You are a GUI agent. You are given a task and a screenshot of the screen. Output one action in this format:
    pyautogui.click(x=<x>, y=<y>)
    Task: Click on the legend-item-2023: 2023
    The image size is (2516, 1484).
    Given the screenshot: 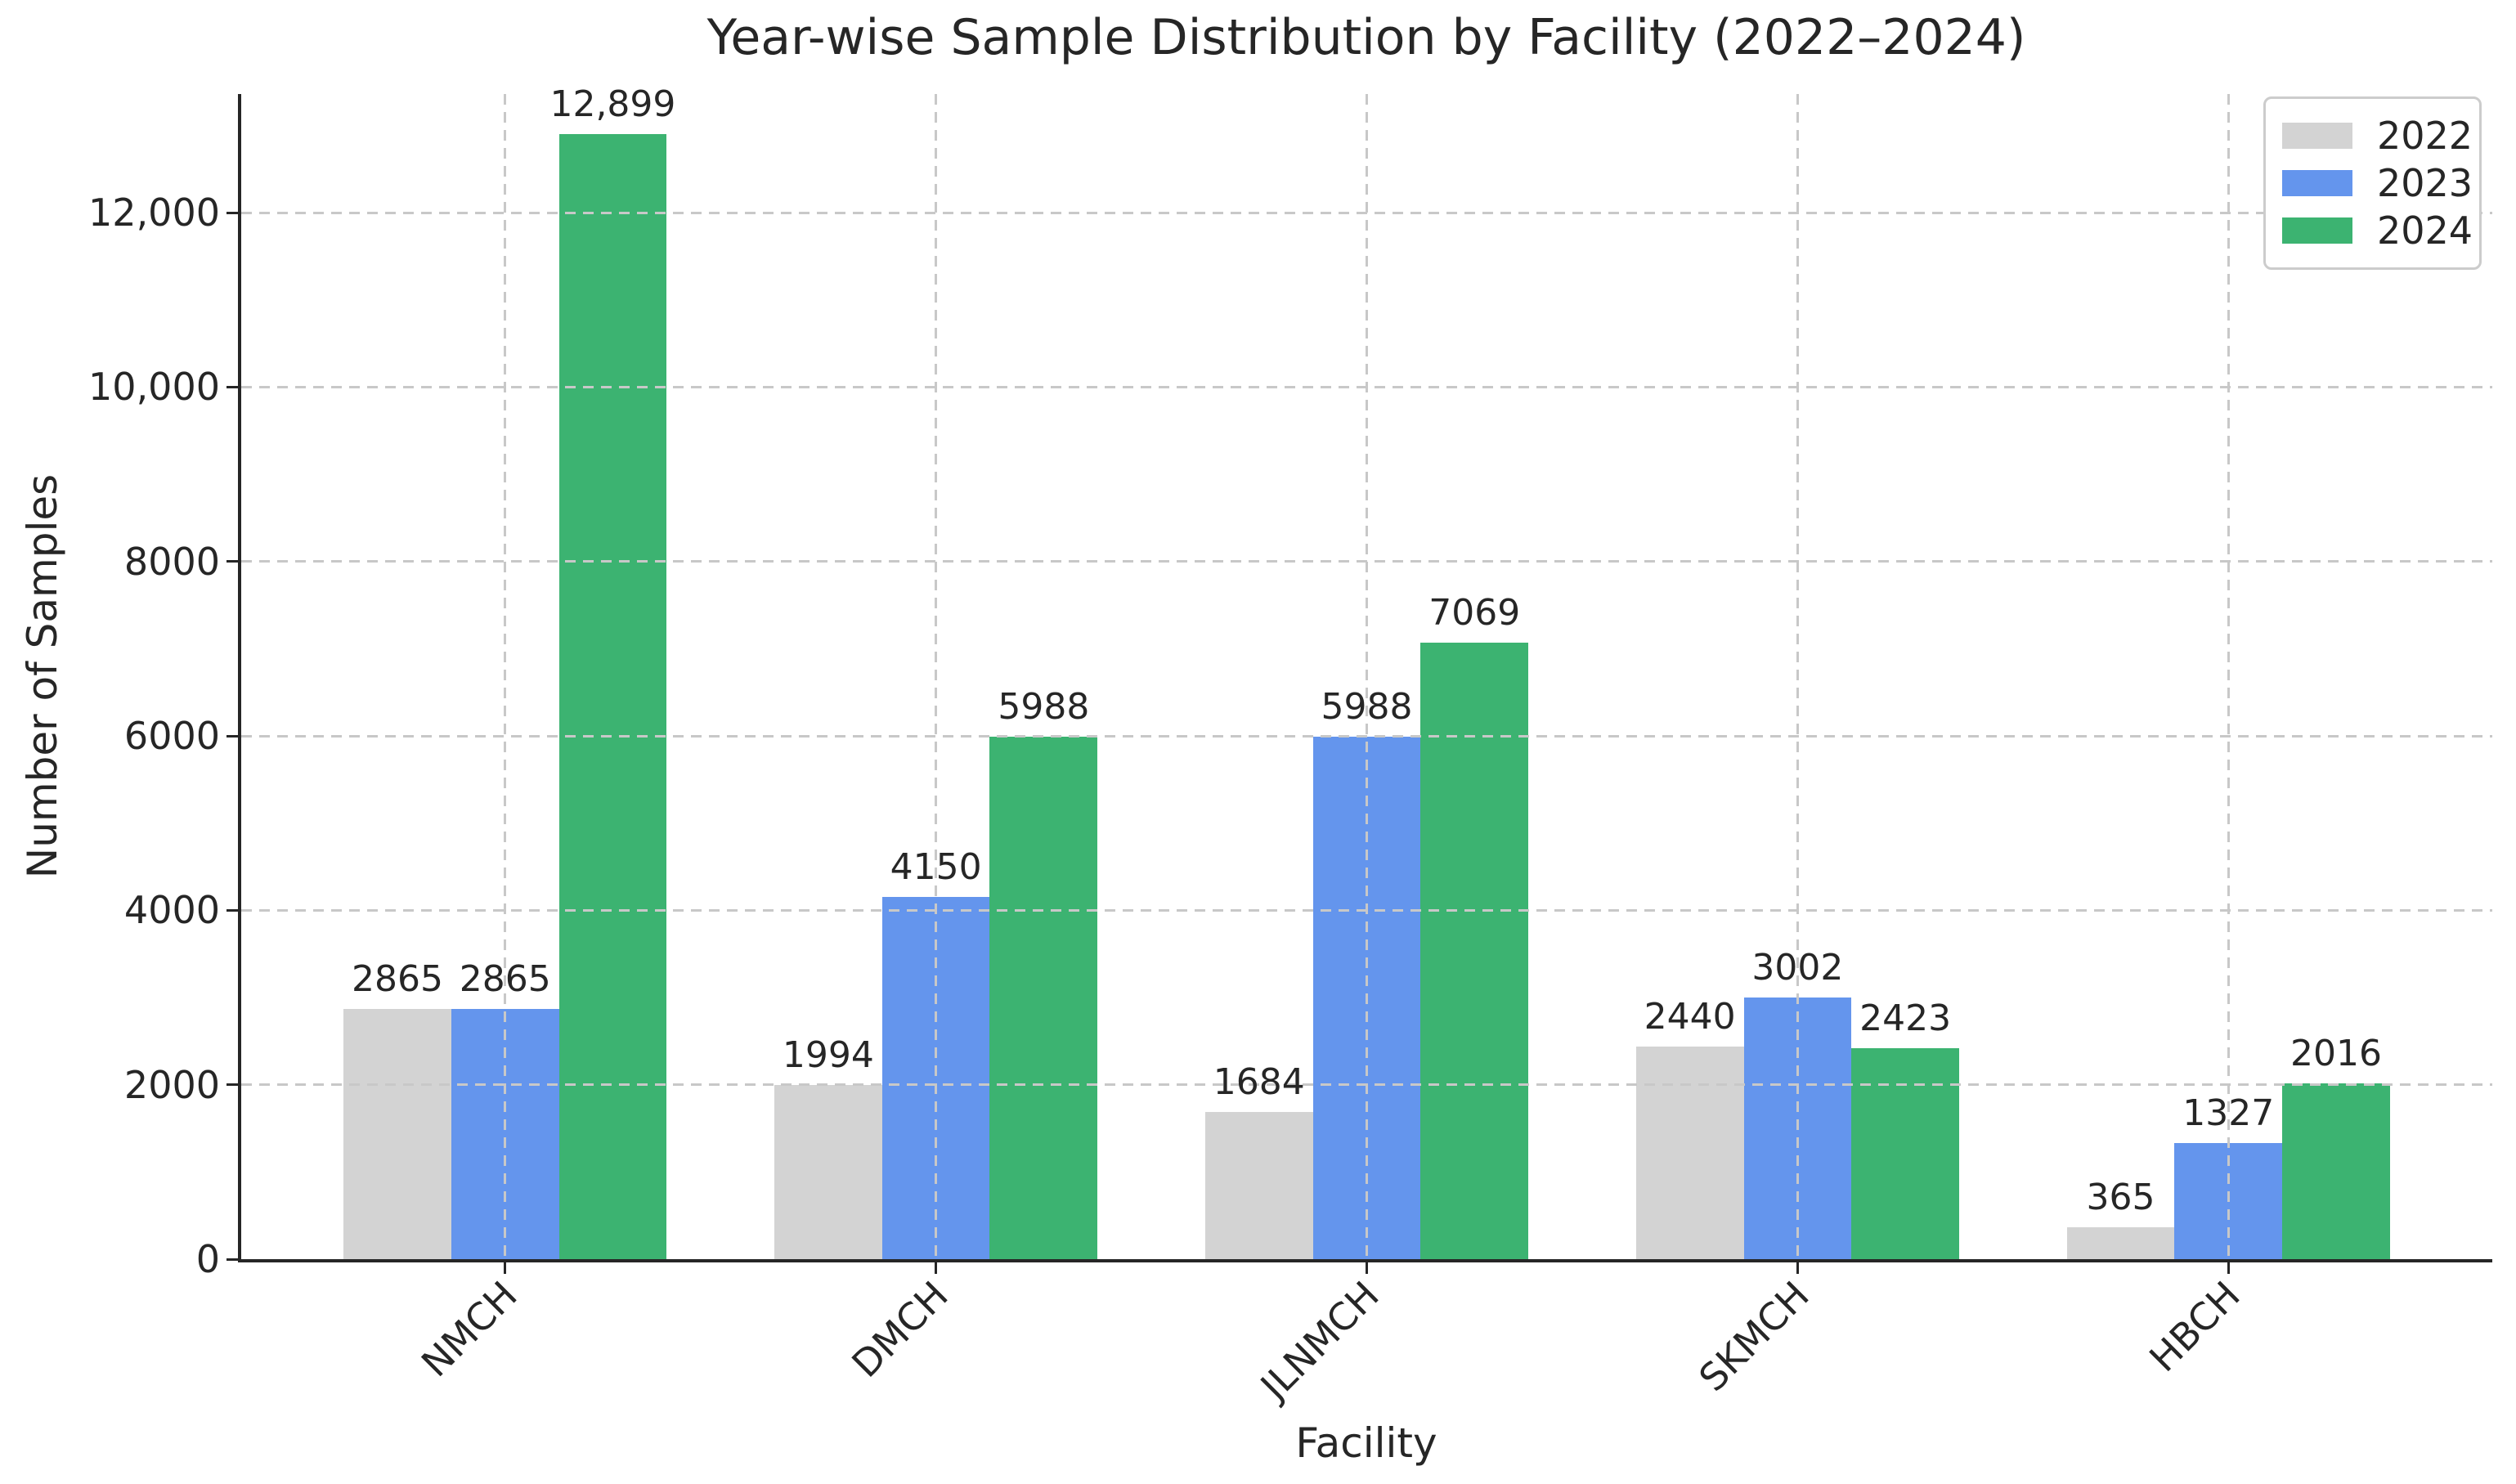 What is the action you would take?
    pyautogui.click(x=2377, y=183)
    